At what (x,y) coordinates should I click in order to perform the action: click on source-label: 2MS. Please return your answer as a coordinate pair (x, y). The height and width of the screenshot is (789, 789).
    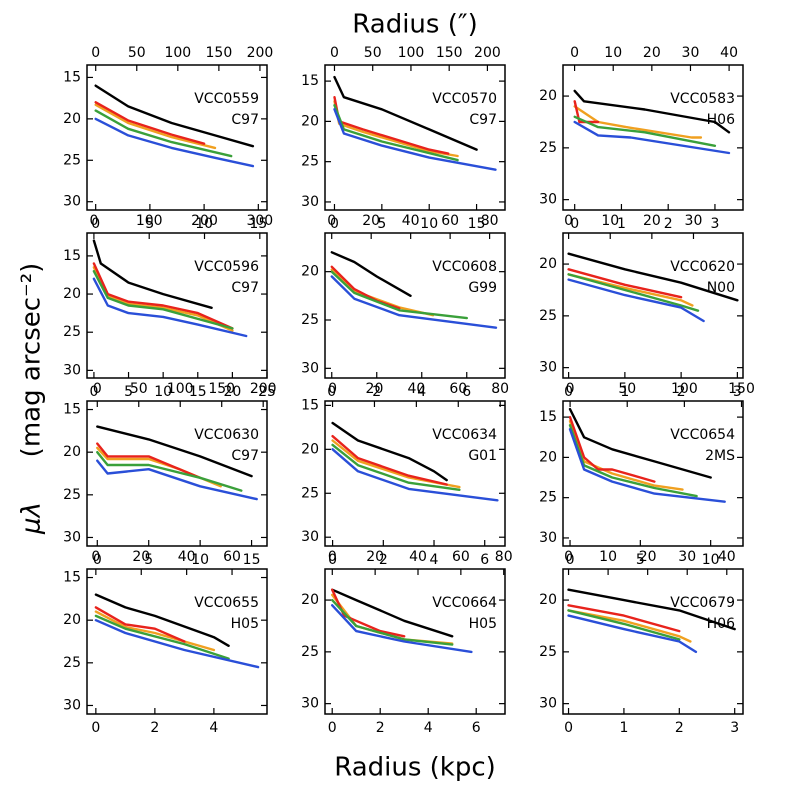
    Looking at the image, I should click on (720, 456).